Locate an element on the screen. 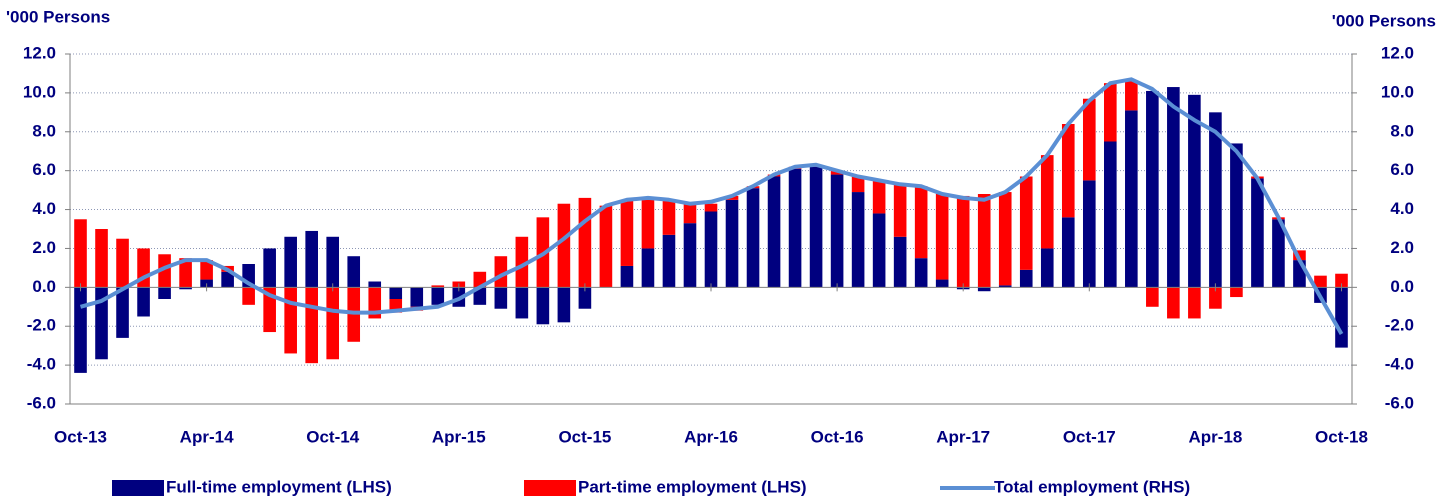  x-tick-label: Apr-15 is located at coordinates (459, 436).